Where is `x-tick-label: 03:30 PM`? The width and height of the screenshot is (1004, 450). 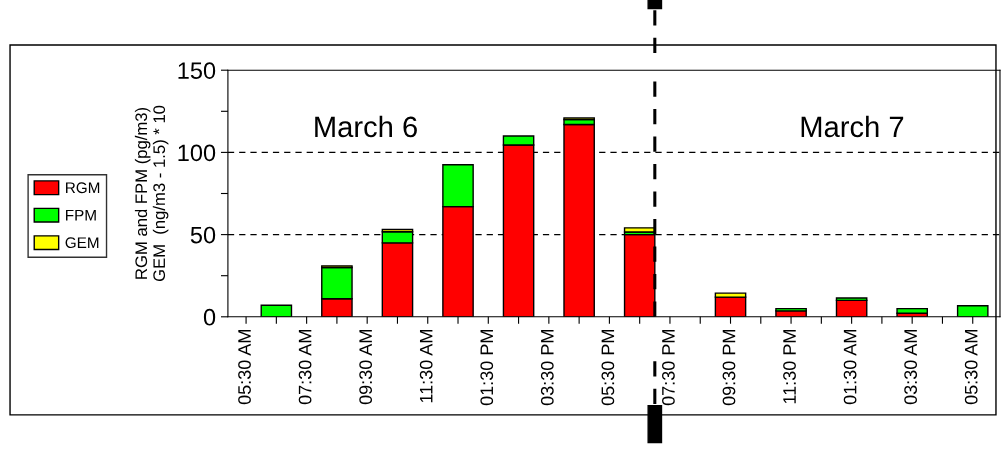
x-tick-label: 03:30 PM is located at coordinates (547, 368).